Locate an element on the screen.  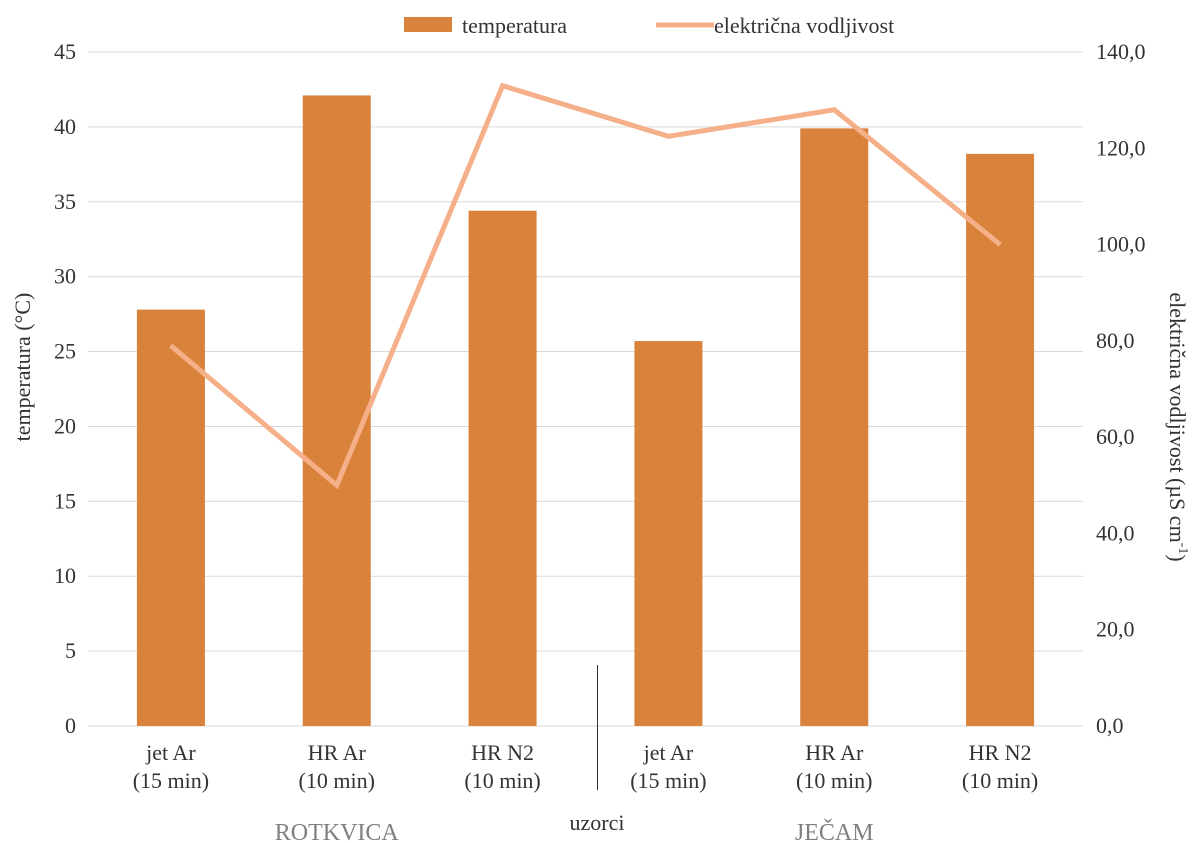
group-label: ROTKVICA is located at coordinates (337, 831).